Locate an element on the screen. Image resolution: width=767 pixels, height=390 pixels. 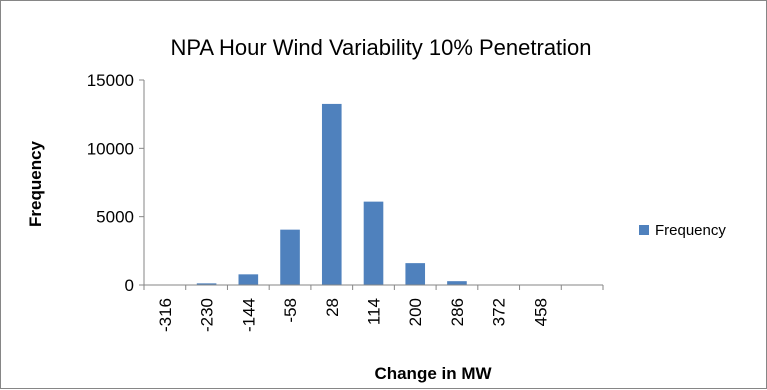
x-tick-label: -230 is located at coordinates (207, 315).